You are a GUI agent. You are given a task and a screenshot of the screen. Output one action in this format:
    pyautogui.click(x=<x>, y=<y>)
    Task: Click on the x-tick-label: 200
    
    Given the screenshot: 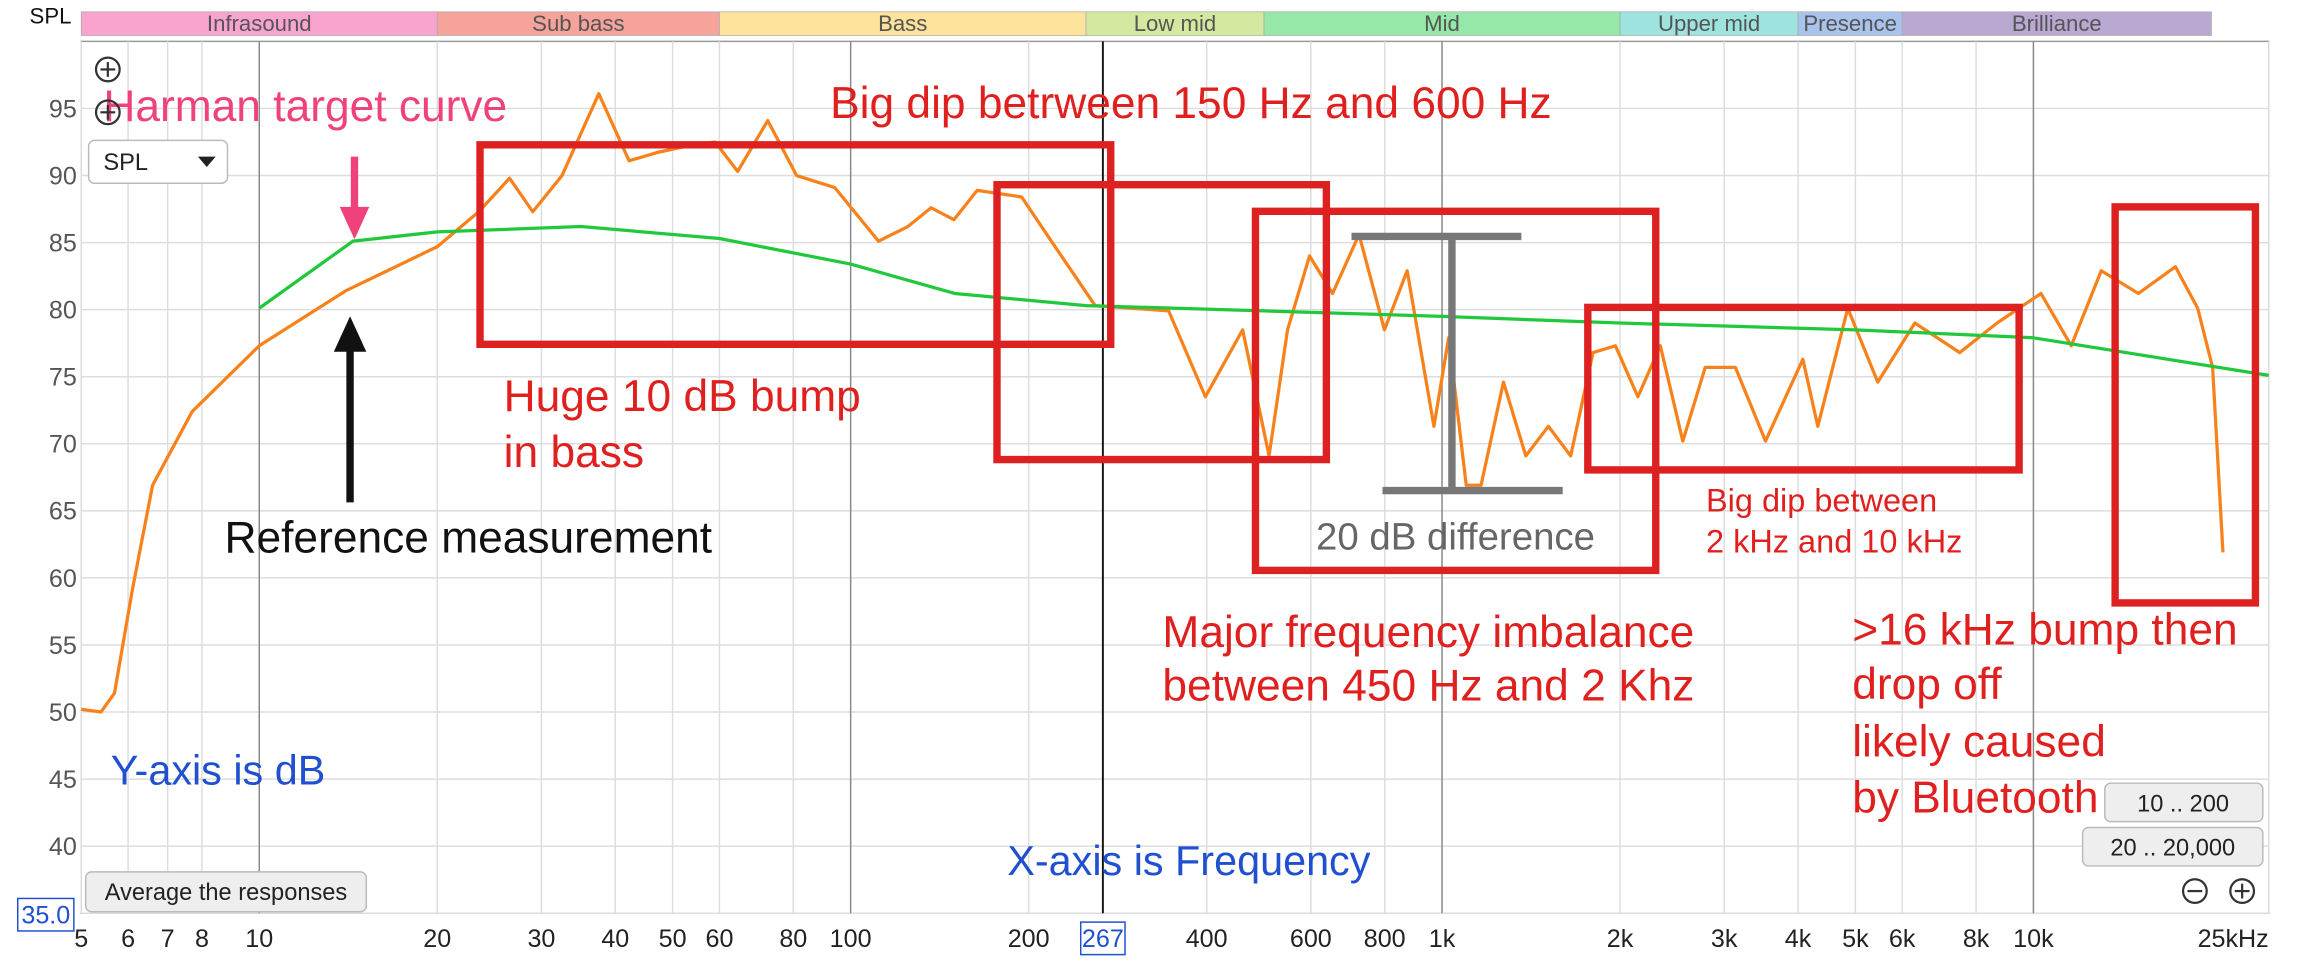 What is the action you would take?
    pyautogui.click(x=1029, y=939)
    